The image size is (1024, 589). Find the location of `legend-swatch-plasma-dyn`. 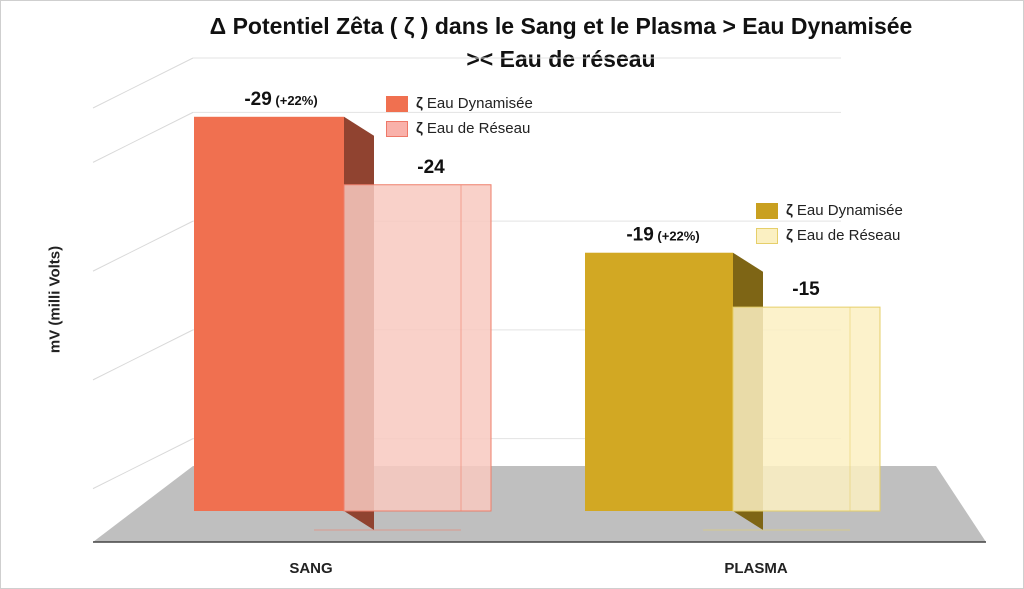

legend-swatch-plasma-dyn is located at coordinates (767, 210).